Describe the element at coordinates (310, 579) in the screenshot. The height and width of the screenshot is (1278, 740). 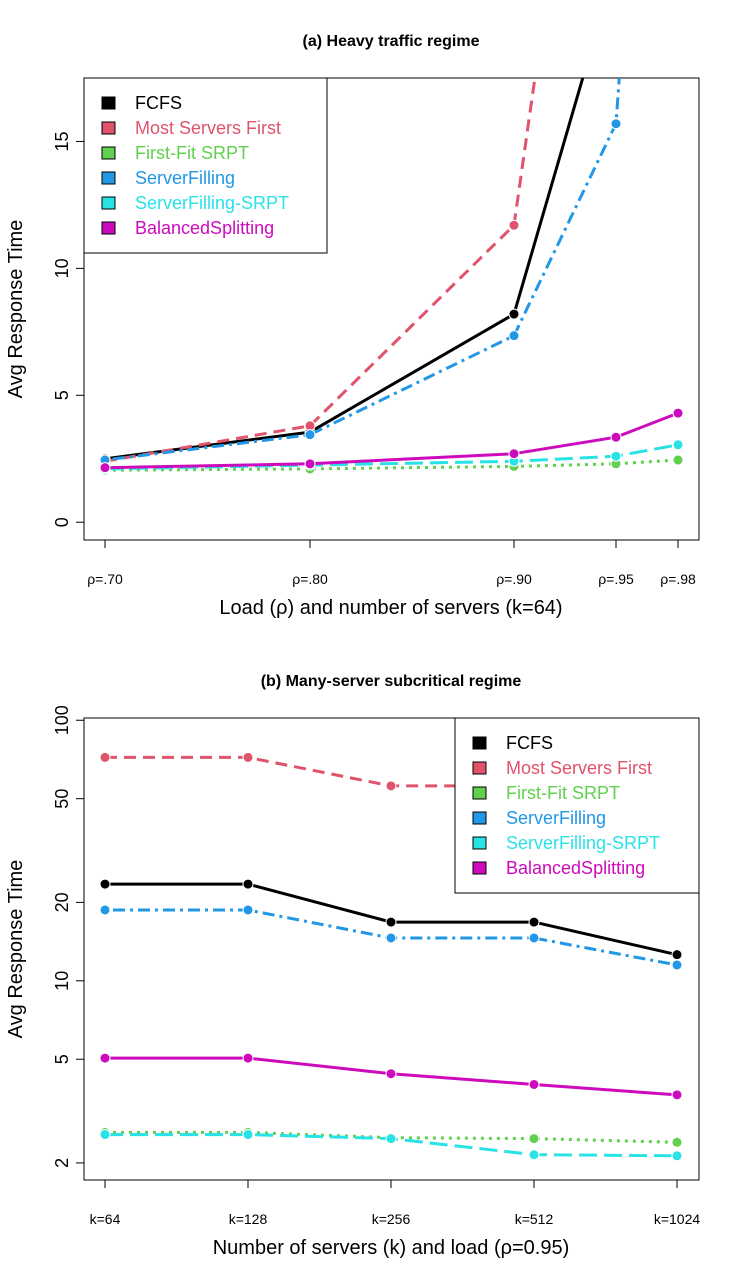
I see `x-tick-label: ρ=.80` at that location.